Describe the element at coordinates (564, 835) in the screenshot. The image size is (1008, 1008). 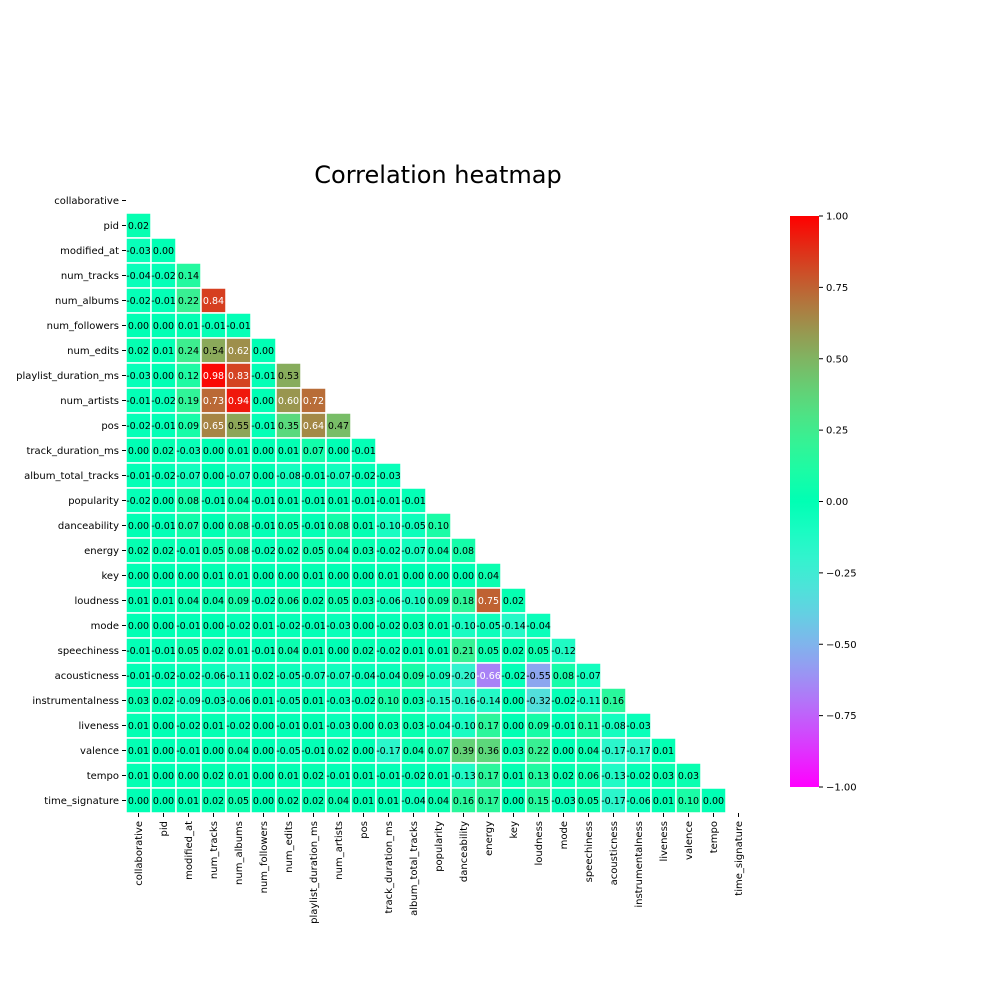
I see `x-tick-label: mode` at that location.